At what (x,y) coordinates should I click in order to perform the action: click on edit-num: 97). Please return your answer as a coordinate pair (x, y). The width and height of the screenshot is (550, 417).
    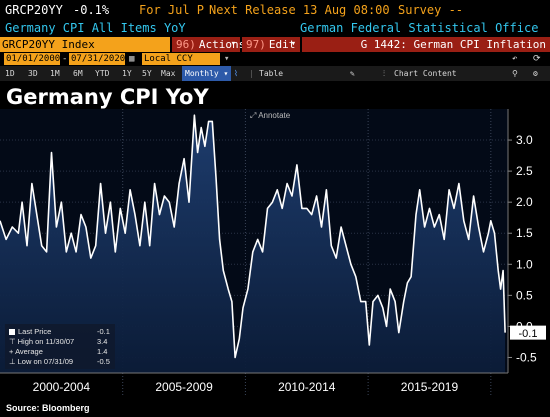
    Looking at the image, I should click on (256, 44).